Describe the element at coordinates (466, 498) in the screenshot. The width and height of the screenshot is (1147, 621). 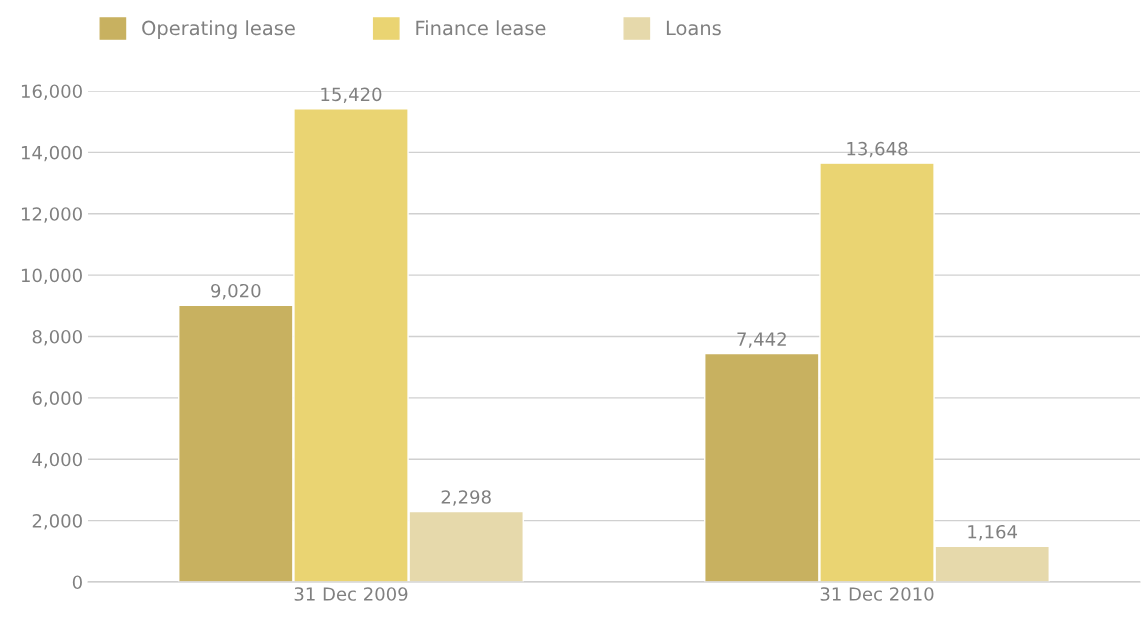
I see `data-label: 2,298` at that location.